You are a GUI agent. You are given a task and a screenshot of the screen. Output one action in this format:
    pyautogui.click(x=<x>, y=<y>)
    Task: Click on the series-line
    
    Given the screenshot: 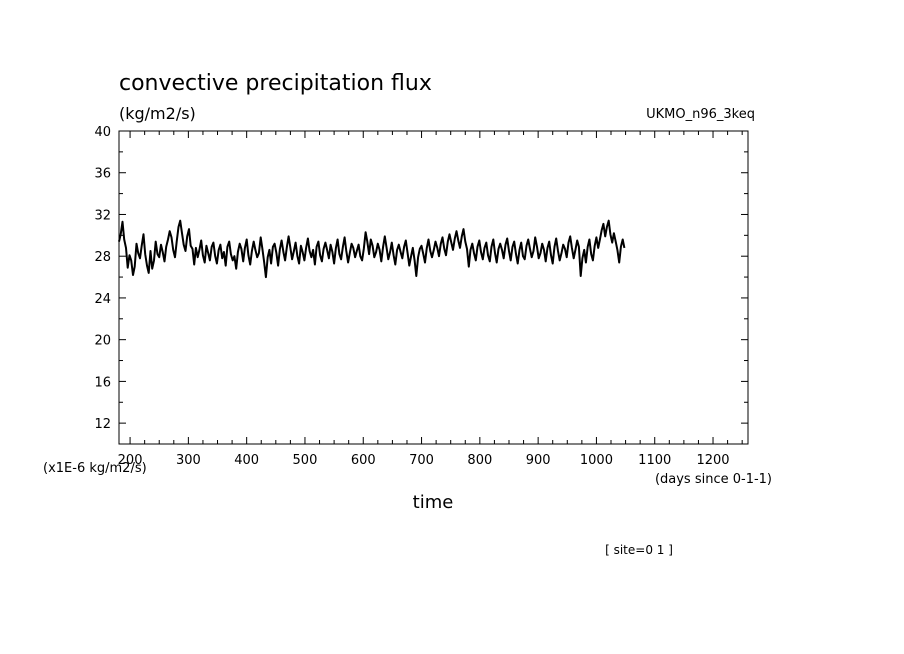 What is the action you would take?
    pyautogui.click(x=372, y=249)
    